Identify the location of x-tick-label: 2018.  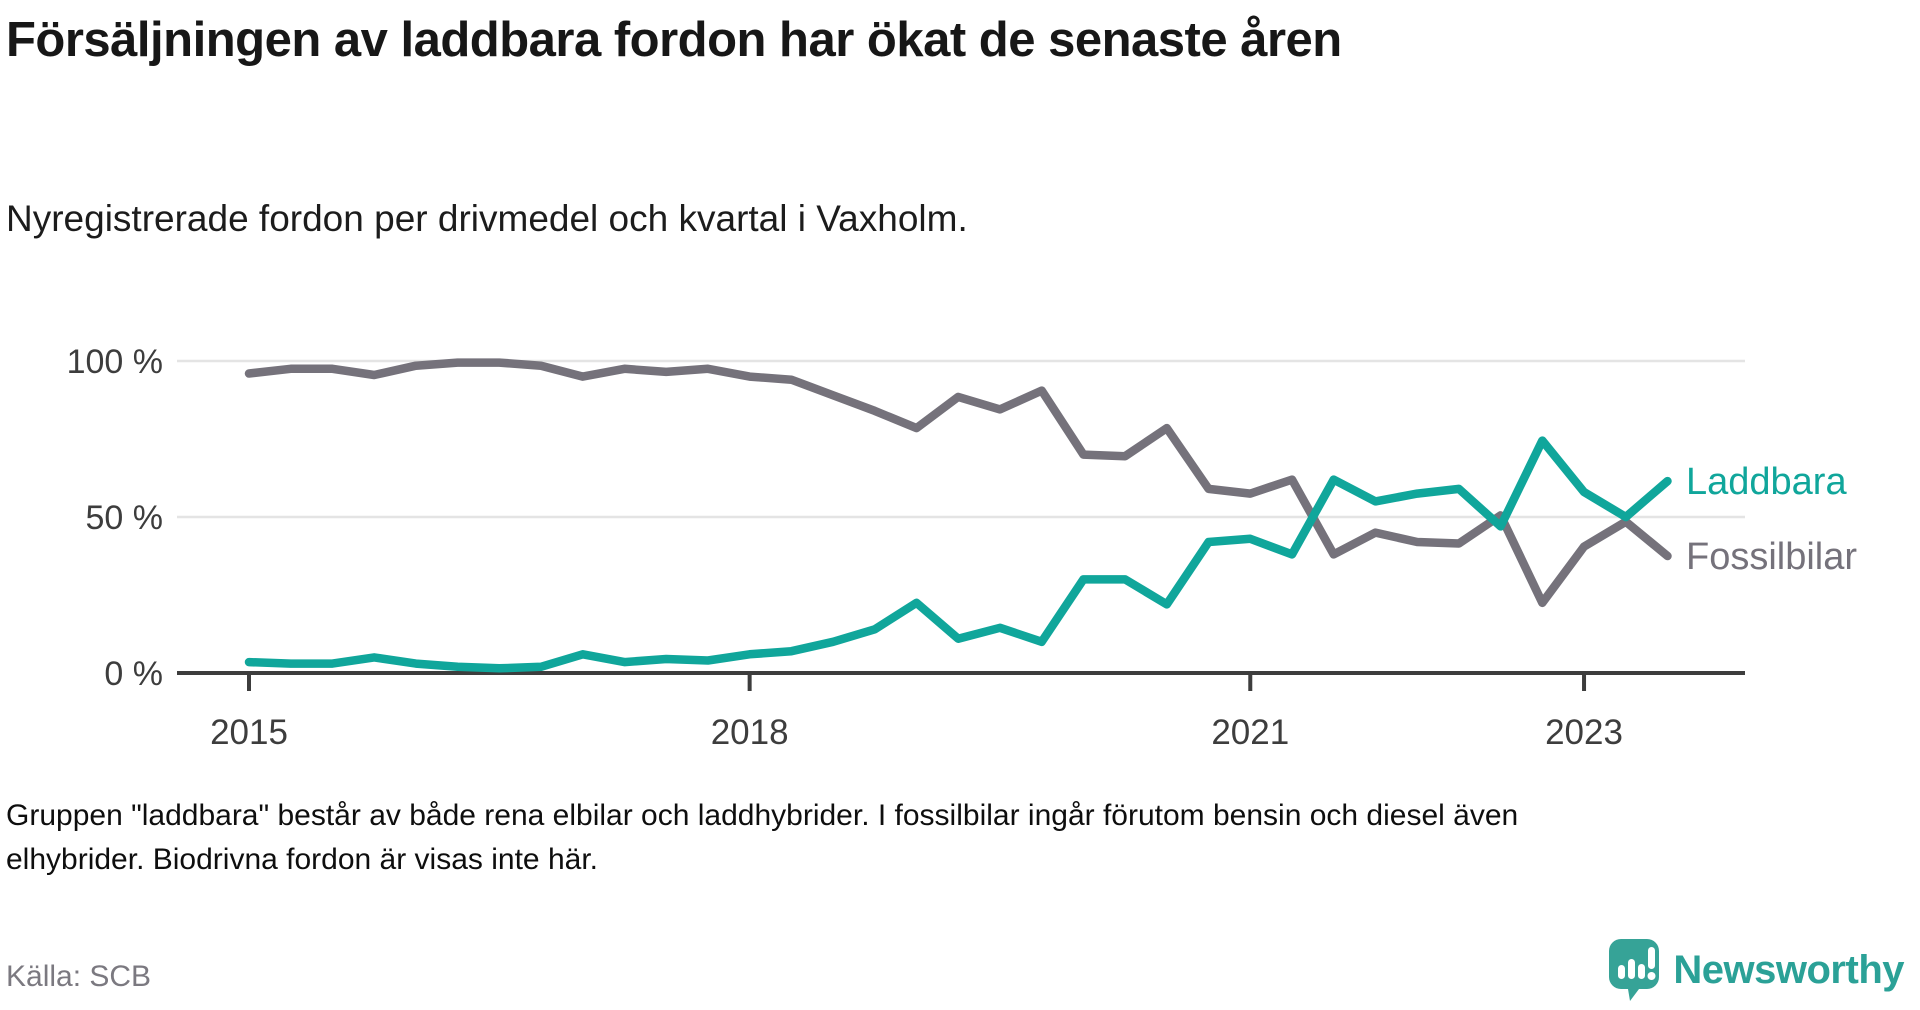
(750, 732).